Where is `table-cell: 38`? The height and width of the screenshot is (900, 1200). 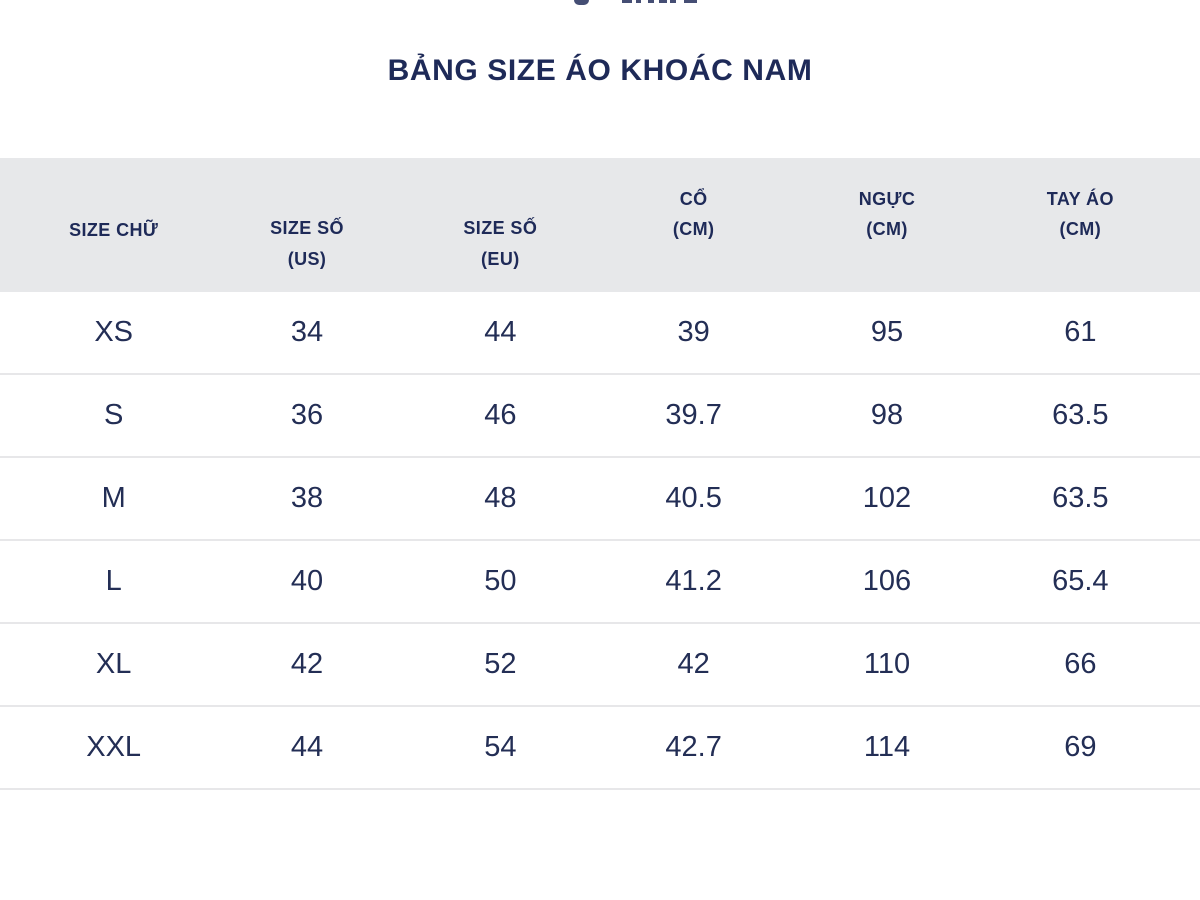
table-cell: 38 is located at coordinates (307, 498).